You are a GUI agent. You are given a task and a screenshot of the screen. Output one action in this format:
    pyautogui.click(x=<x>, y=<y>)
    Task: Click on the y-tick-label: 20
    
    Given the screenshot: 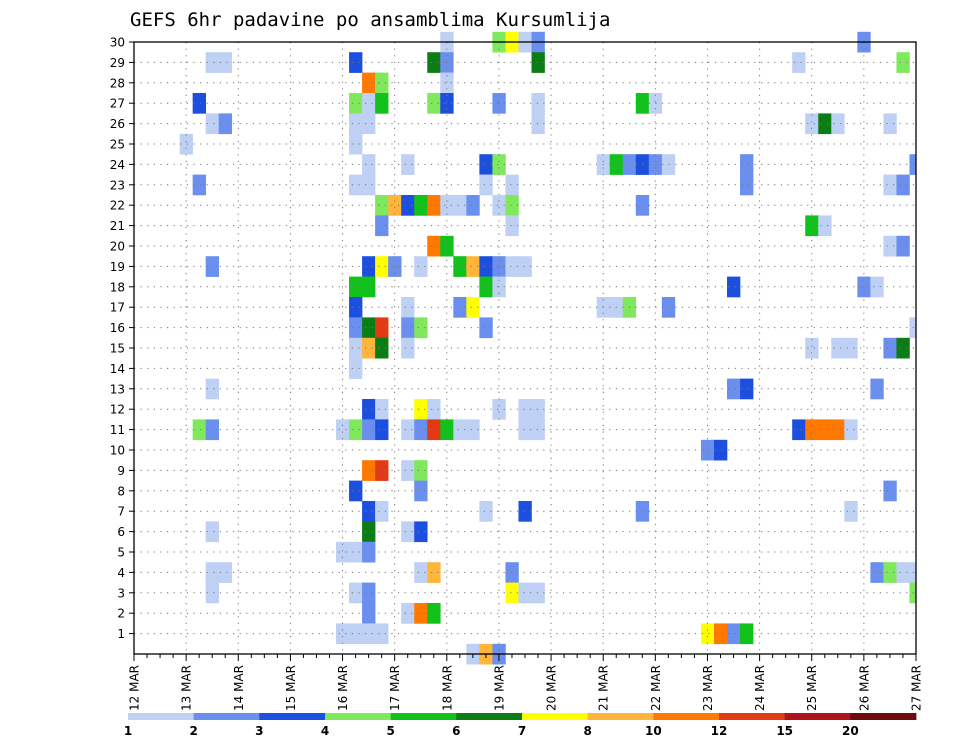 What is the action you would take?
    pyautogui.click(x=117, y=247)
    